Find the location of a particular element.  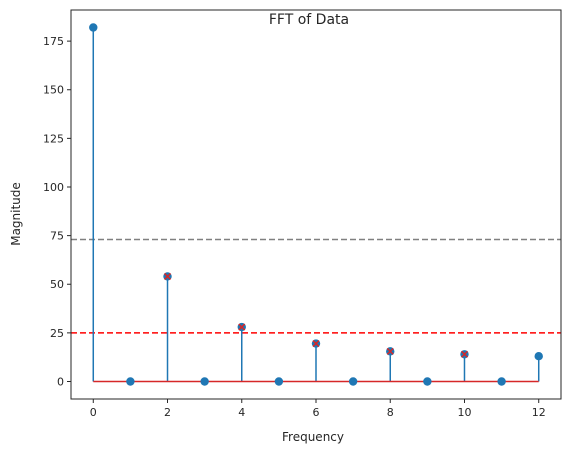

y-axis-label: Magnitude is located at coordinates (16, 214).